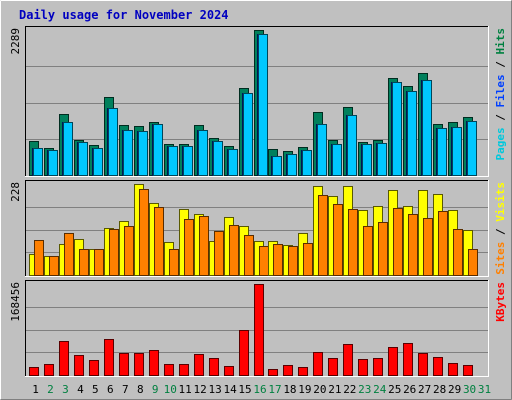 This screenshot has height=400, width=512. I want to click on x-tick-label: 17, so click(274, 389).